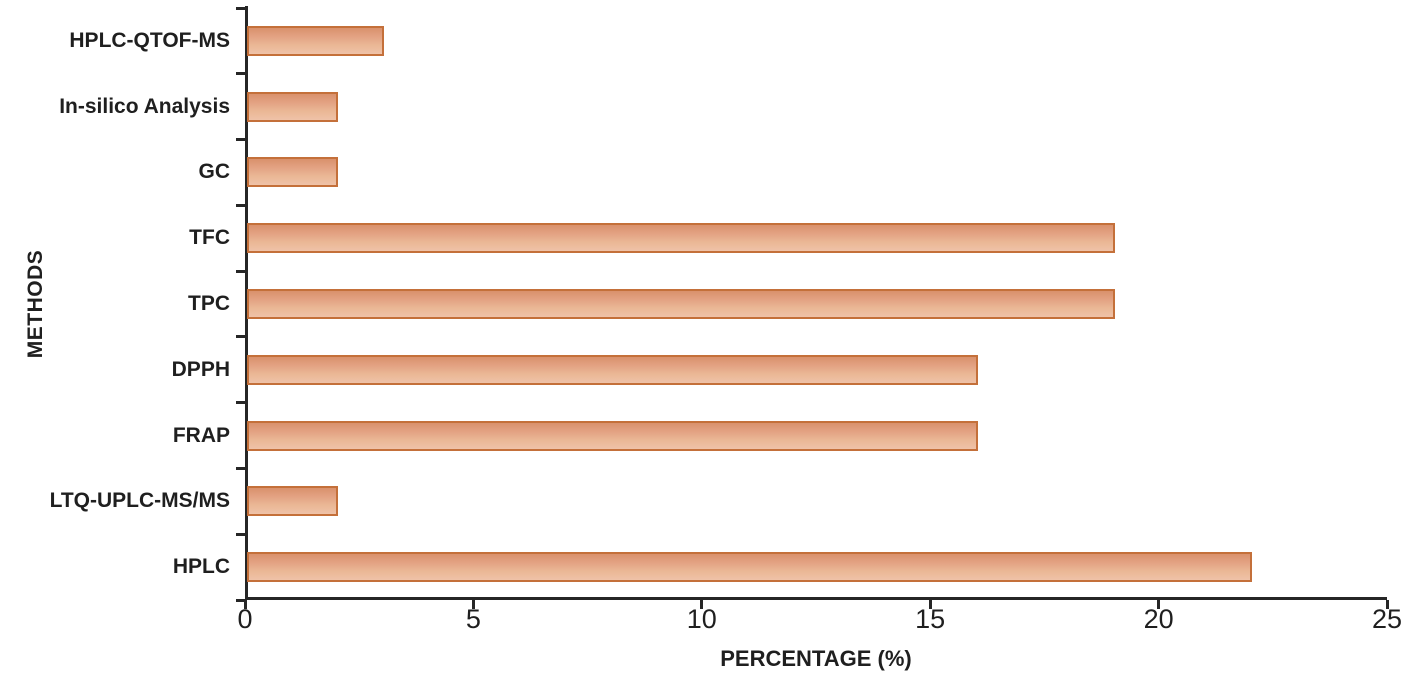 Image resolution: width=1405 pixels, height=684 pixels. What do you see at coordinates (816, 658) in the screenshot?
I see `x-axis-title: PERCENTAGE (%)` at bounding box center [816, 658].